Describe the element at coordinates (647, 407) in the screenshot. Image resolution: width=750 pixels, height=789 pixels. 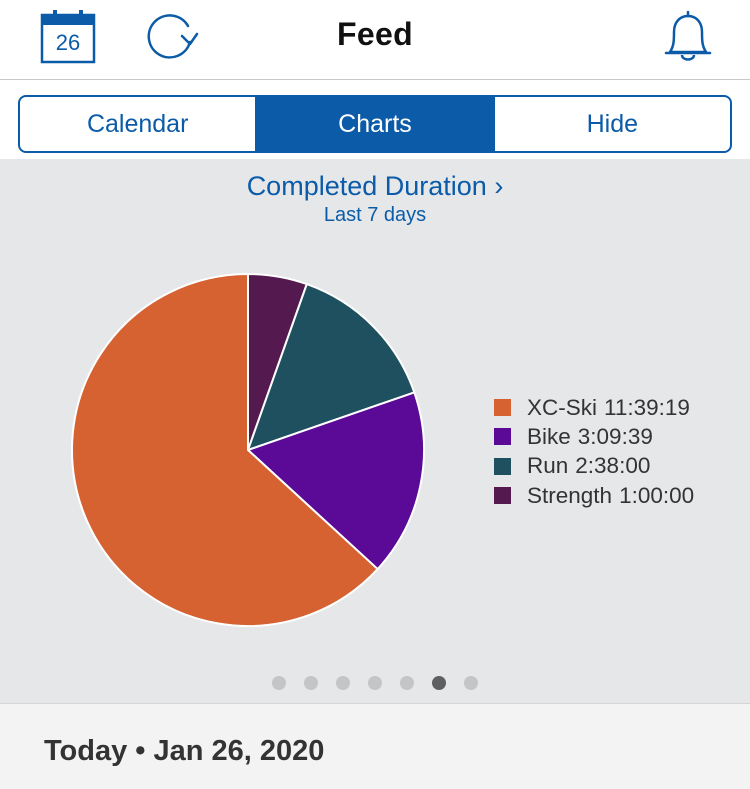
I see `legend-value: 11:39:19` at that location.